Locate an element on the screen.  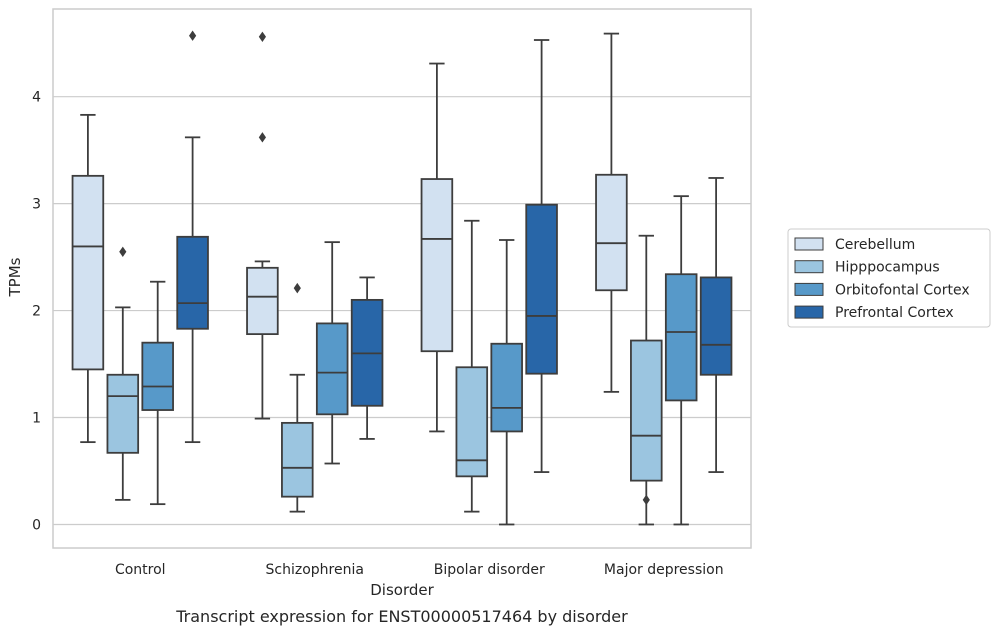
y-tick-label: 1 is located at coordinates (36, 419).